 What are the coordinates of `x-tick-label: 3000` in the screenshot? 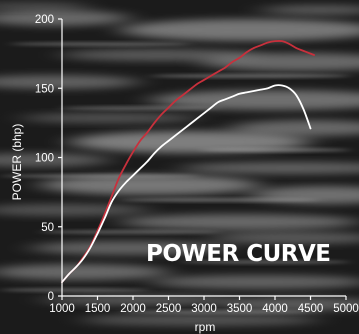 It's located at (204, 309).